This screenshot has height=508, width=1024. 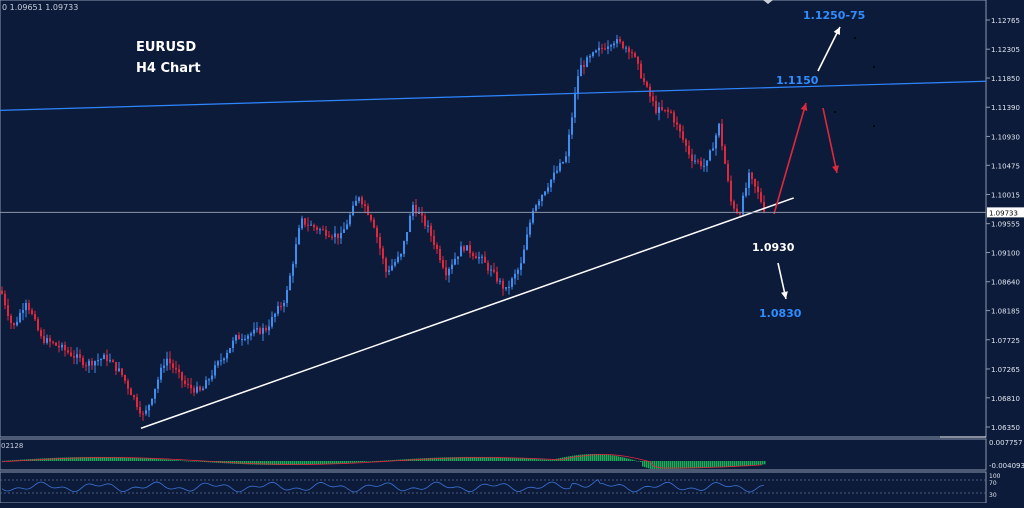 I want to click on ohlc-readout: 0 1.09651 1.09733, so click(x=40, y=7).